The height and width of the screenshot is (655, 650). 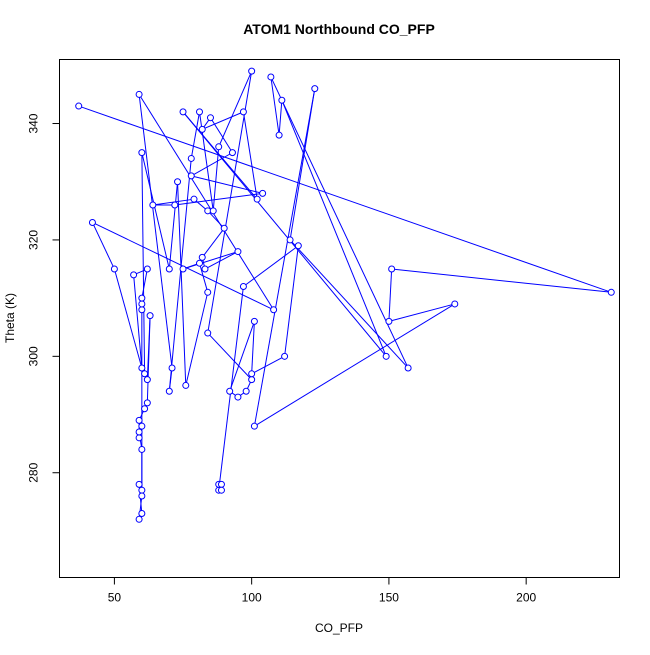 I want to click on y-axis: 280 300 320 340, so click(x=43, y=298).